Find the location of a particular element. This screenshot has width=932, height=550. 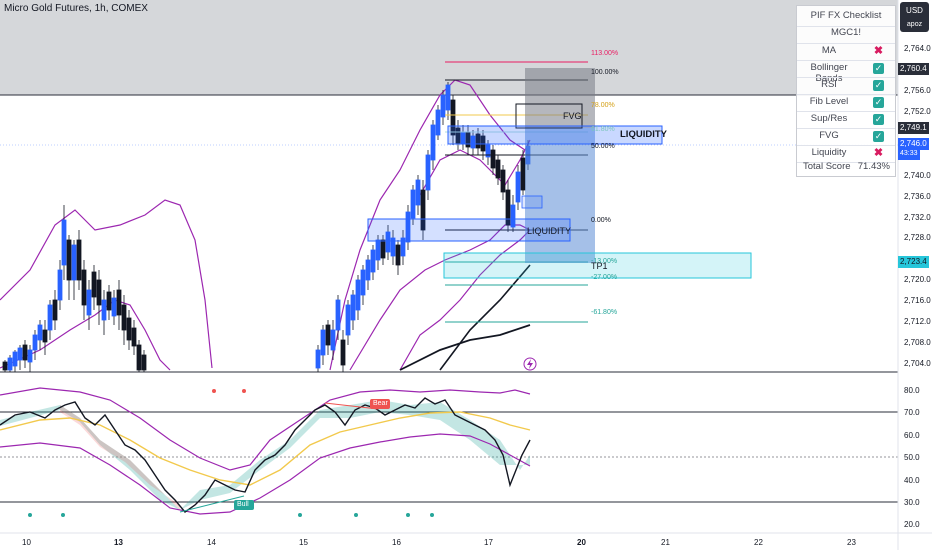

bear-label-bg is located at coordinates (380, 404).